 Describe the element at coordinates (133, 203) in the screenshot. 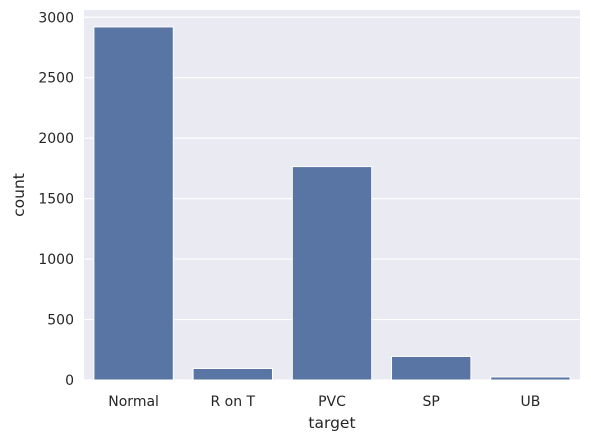

I see `bar-normal` at that location.